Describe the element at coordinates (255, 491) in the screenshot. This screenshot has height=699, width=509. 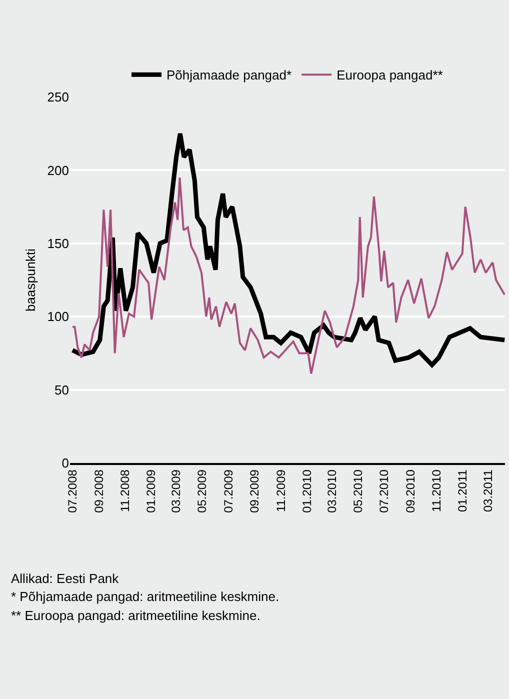
I see `x-tick-label: 09.2009` at that location.